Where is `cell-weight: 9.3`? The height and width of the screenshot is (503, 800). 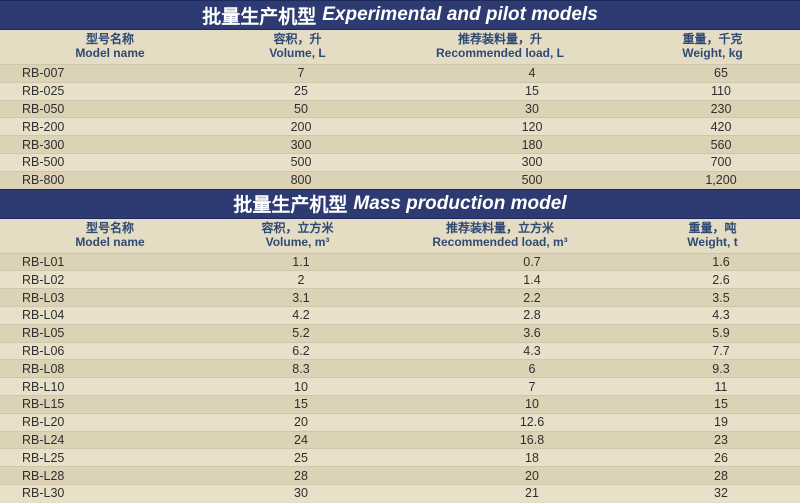 cell-weight: 9.3 is located at coordinates (721, 368).